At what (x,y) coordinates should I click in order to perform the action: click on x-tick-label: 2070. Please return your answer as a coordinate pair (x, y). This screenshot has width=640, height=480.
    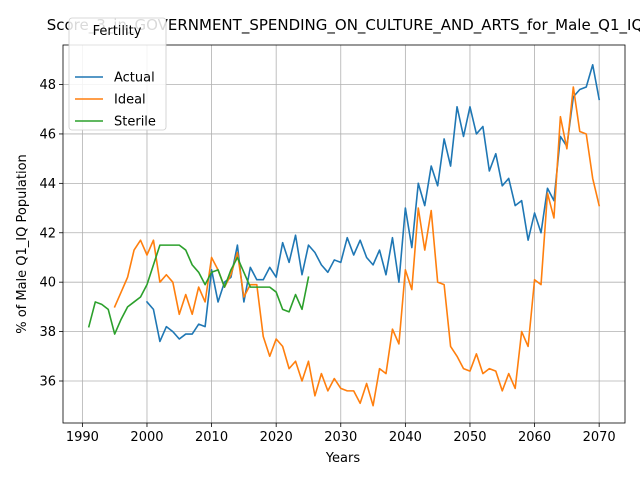
    Looking at the image, I should click on (599, 437).